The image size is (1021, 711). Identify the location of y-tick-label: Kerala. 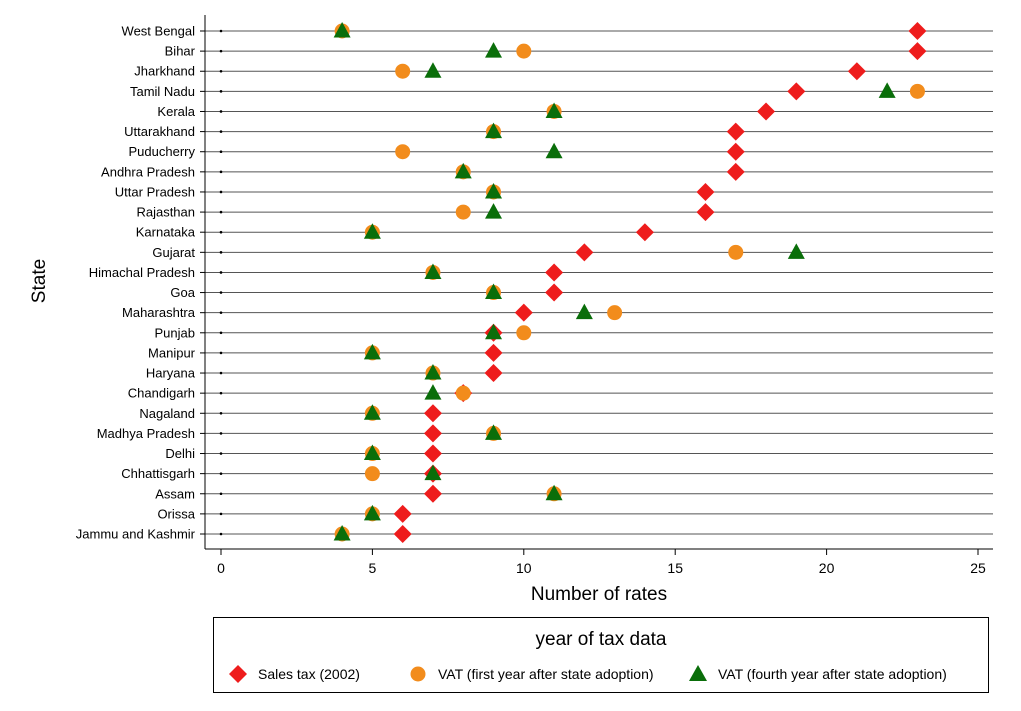
(176, 111).